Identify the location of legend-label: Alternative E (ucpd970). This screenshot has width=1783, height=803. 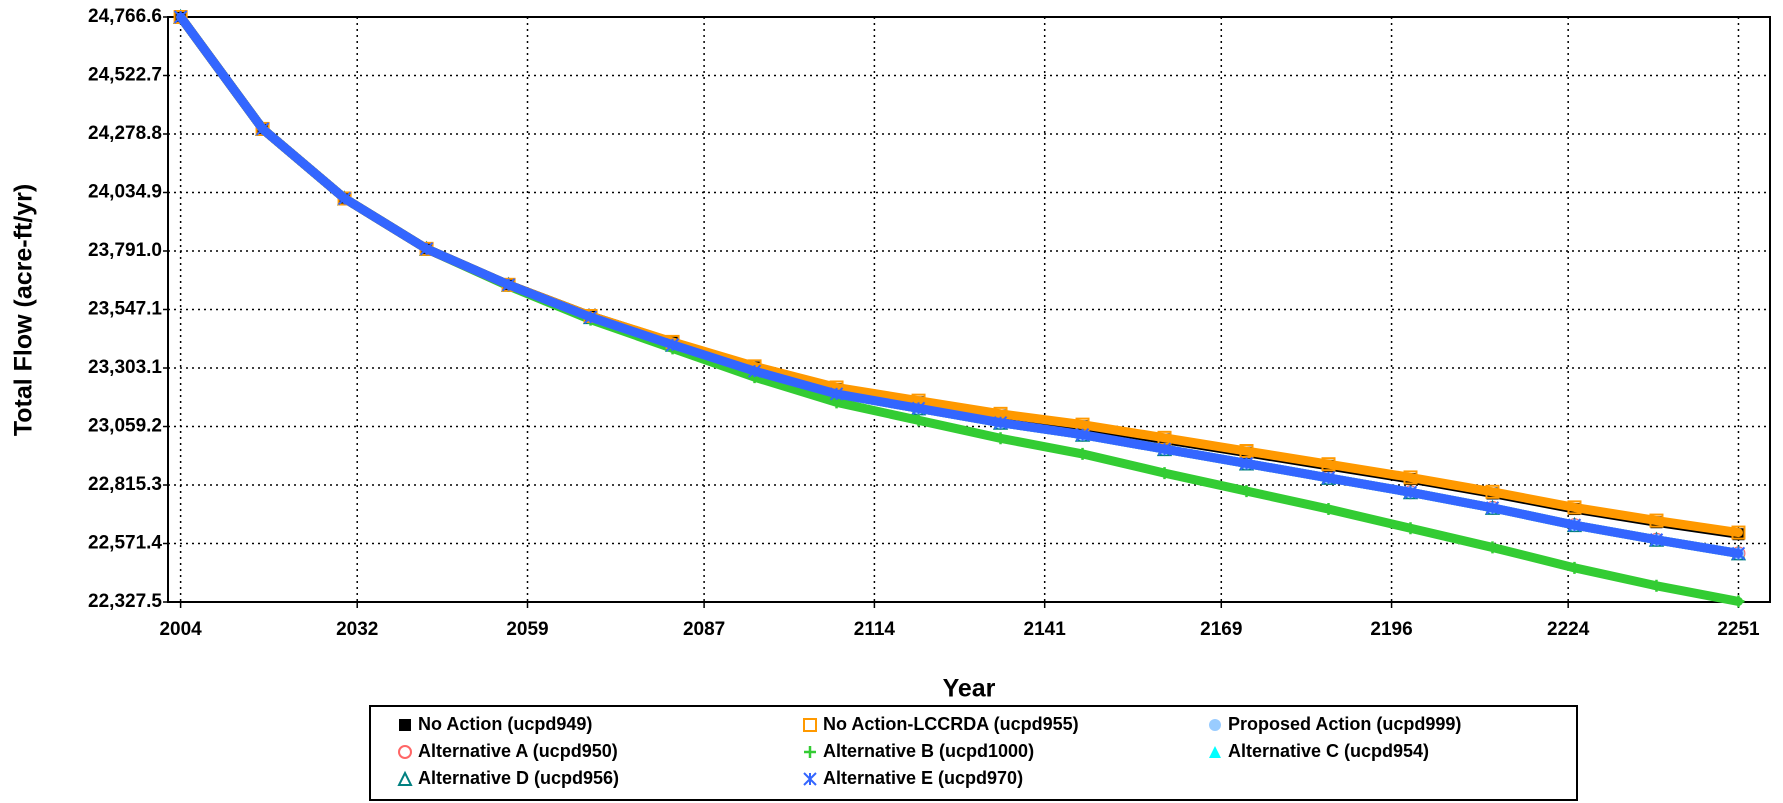
(923, 778).